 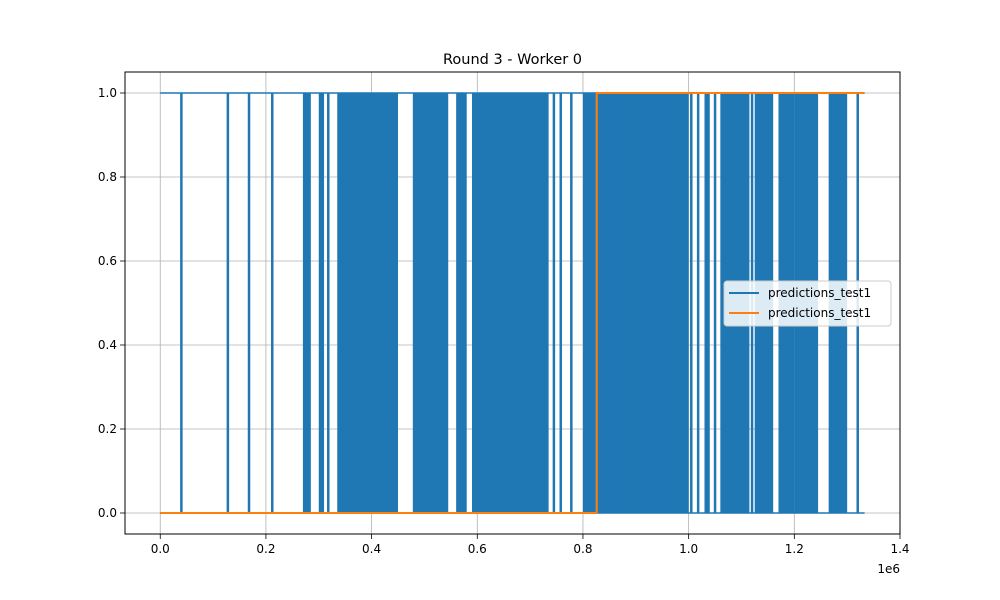 What do you see at coordinates (371, 549) in the screenshot?
I see `x-tick-label: 0.4` at bounding box center [371, 549].